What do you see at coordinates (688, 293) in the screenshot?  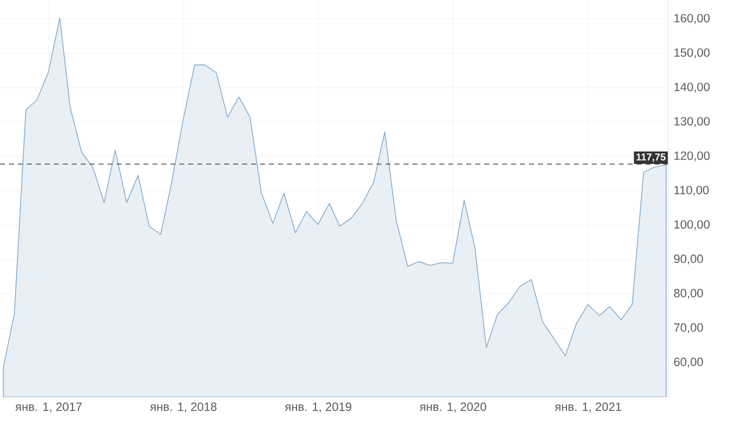 I see `y-tick-label: 80,00` at bounding box center [688, 293].